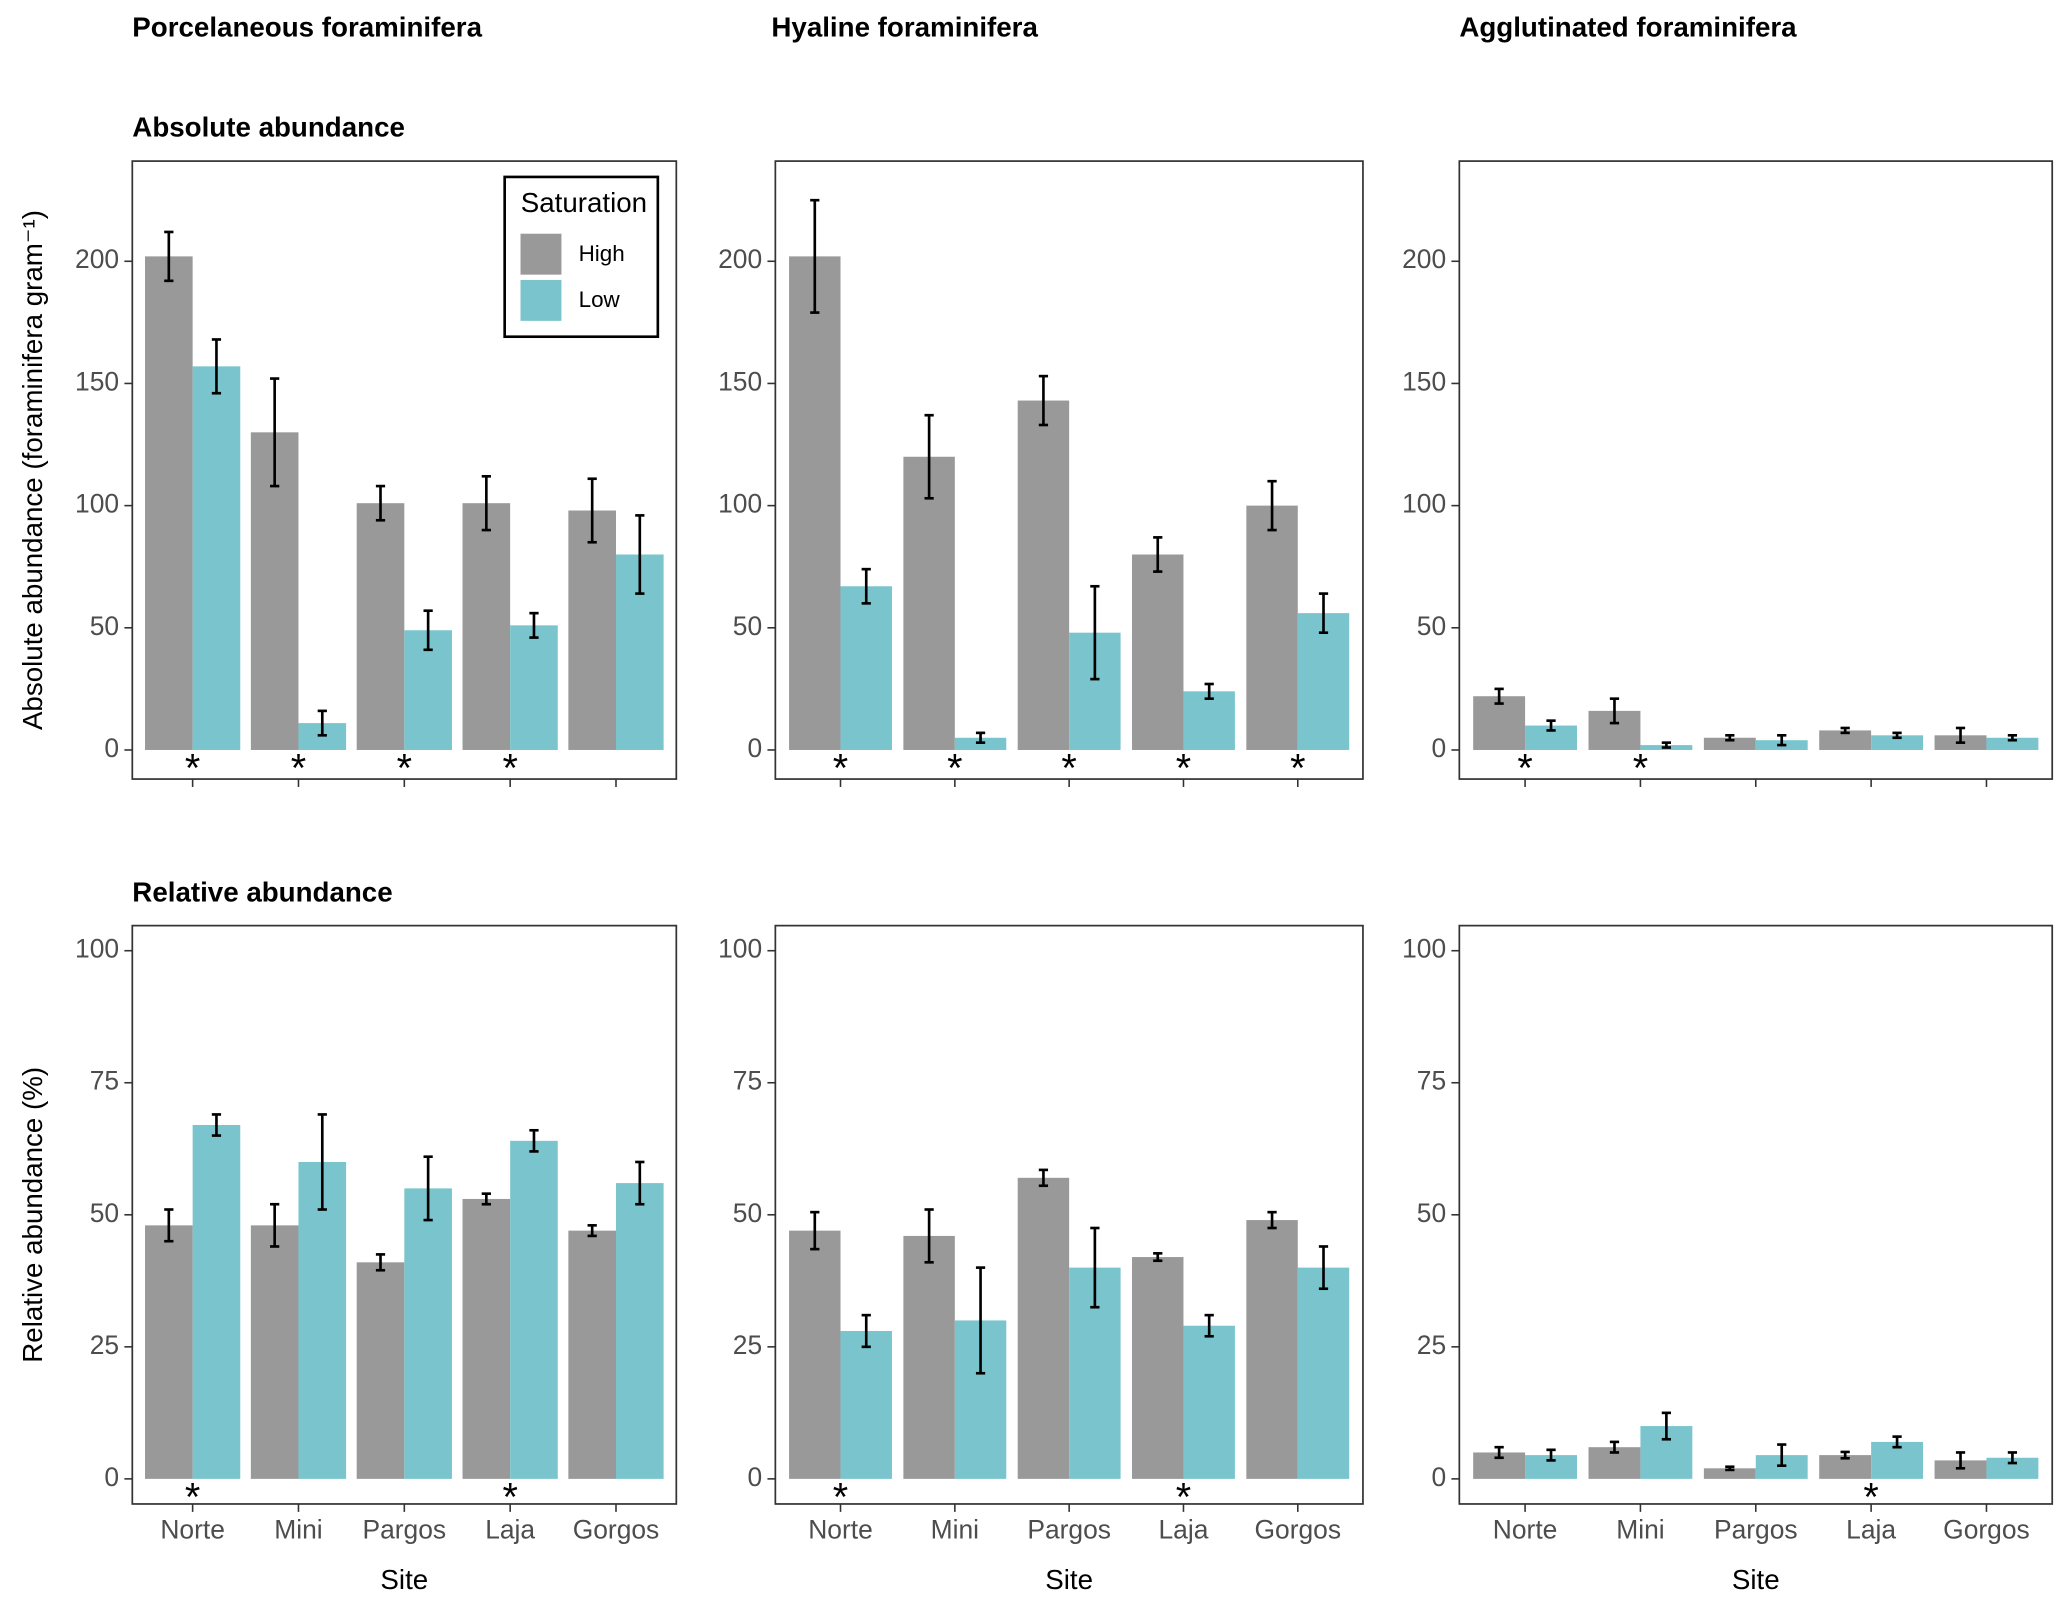 The image size is (2067, 1603). Describe the element at coordinates (404, 1579) in the screenshot. I see `x-axis-label: Site` at that location.